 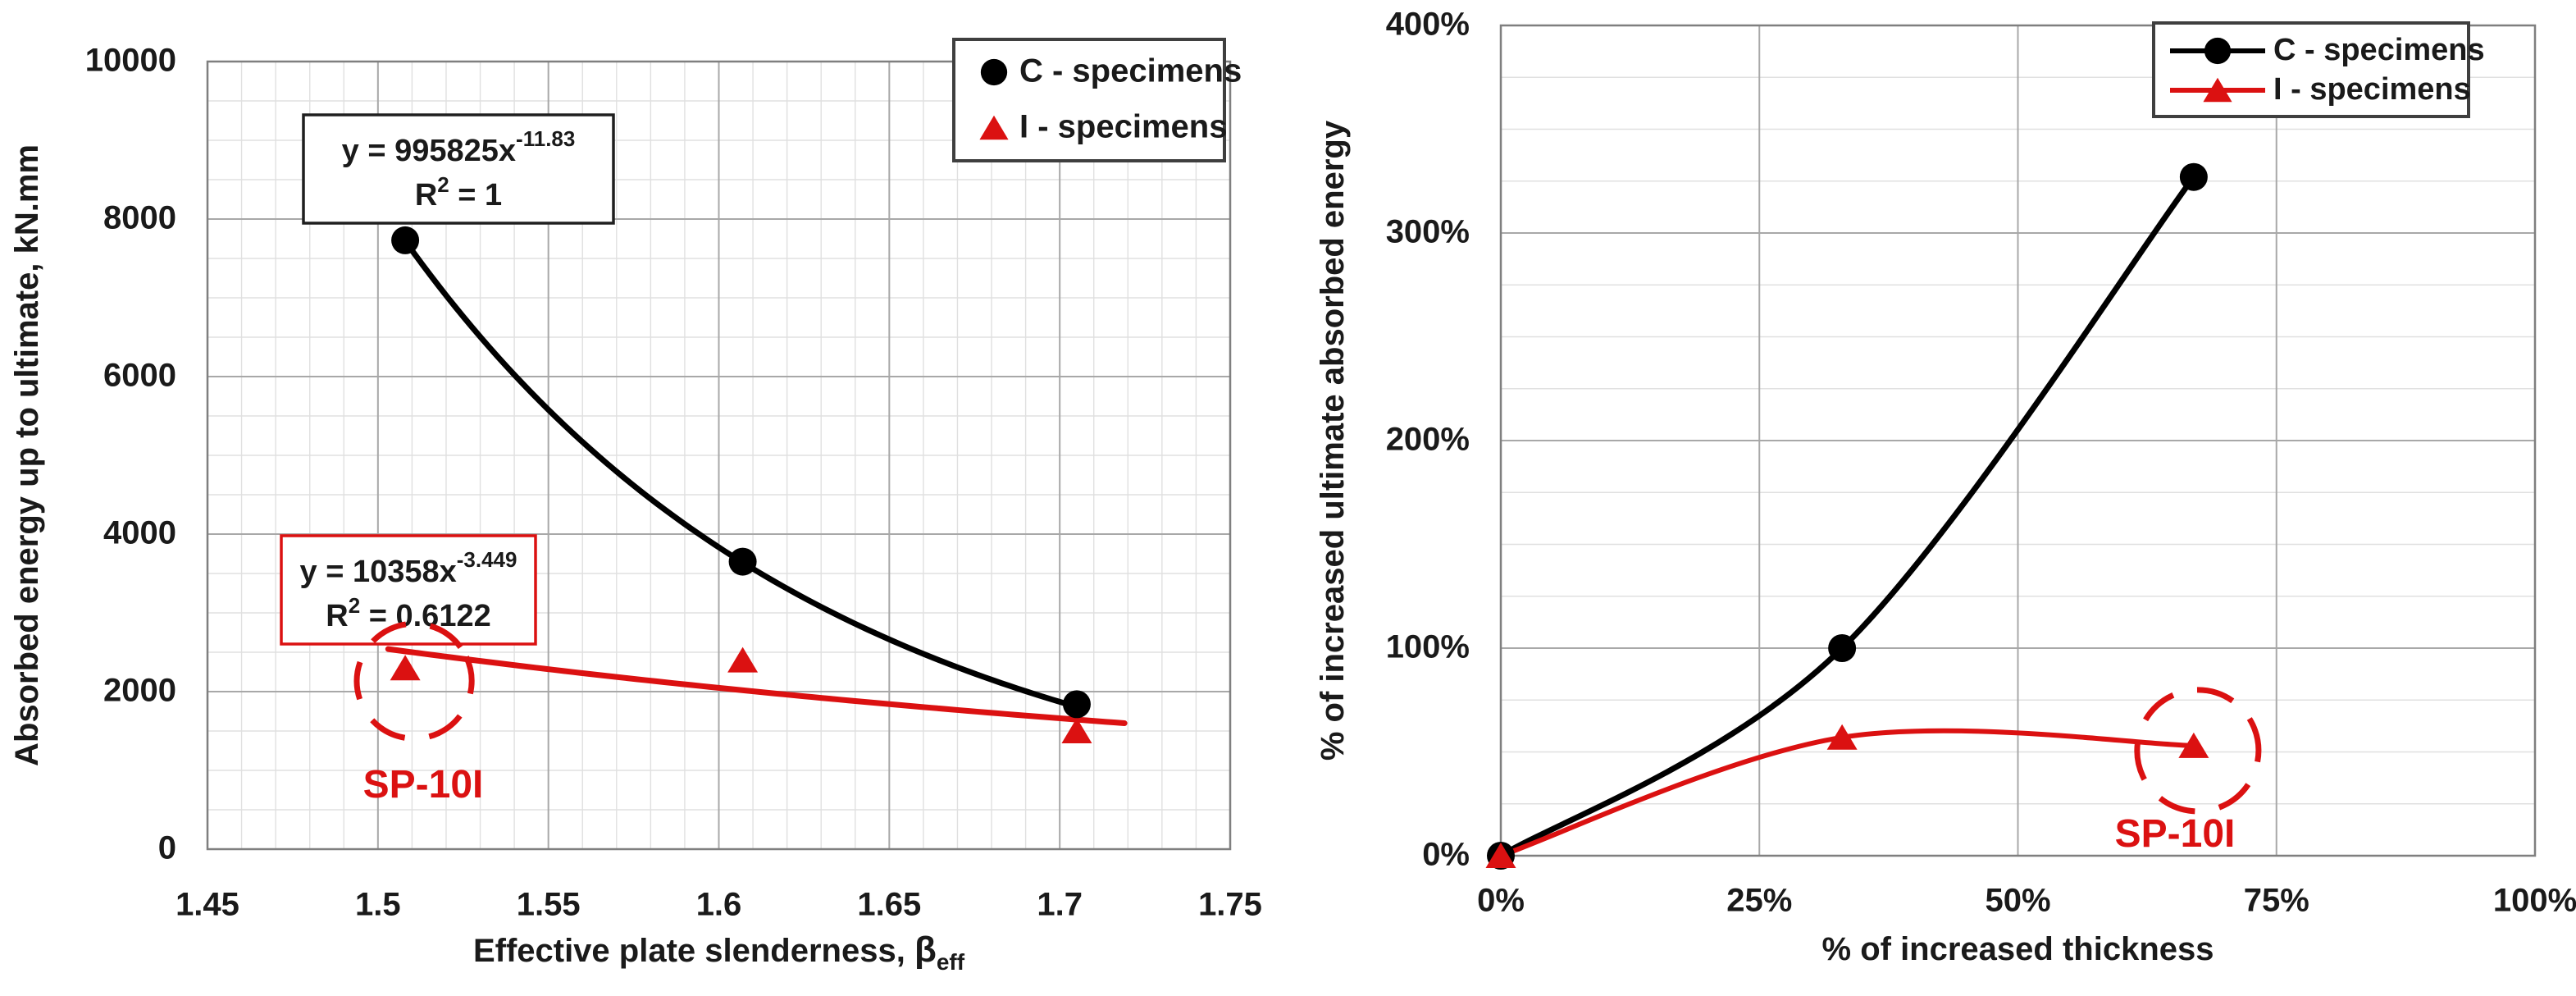 I want to click on y-tick-label: 6000, so click(x=139, y=376).